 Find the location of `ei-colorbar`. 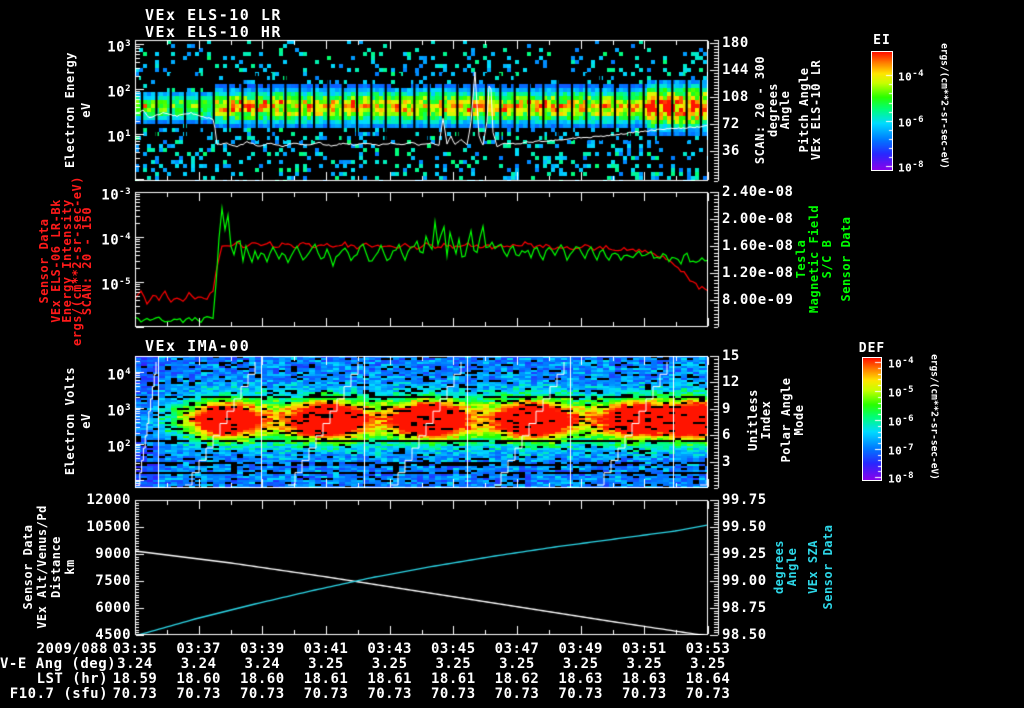

ei-colorbar is located at coordinates (882, 111).